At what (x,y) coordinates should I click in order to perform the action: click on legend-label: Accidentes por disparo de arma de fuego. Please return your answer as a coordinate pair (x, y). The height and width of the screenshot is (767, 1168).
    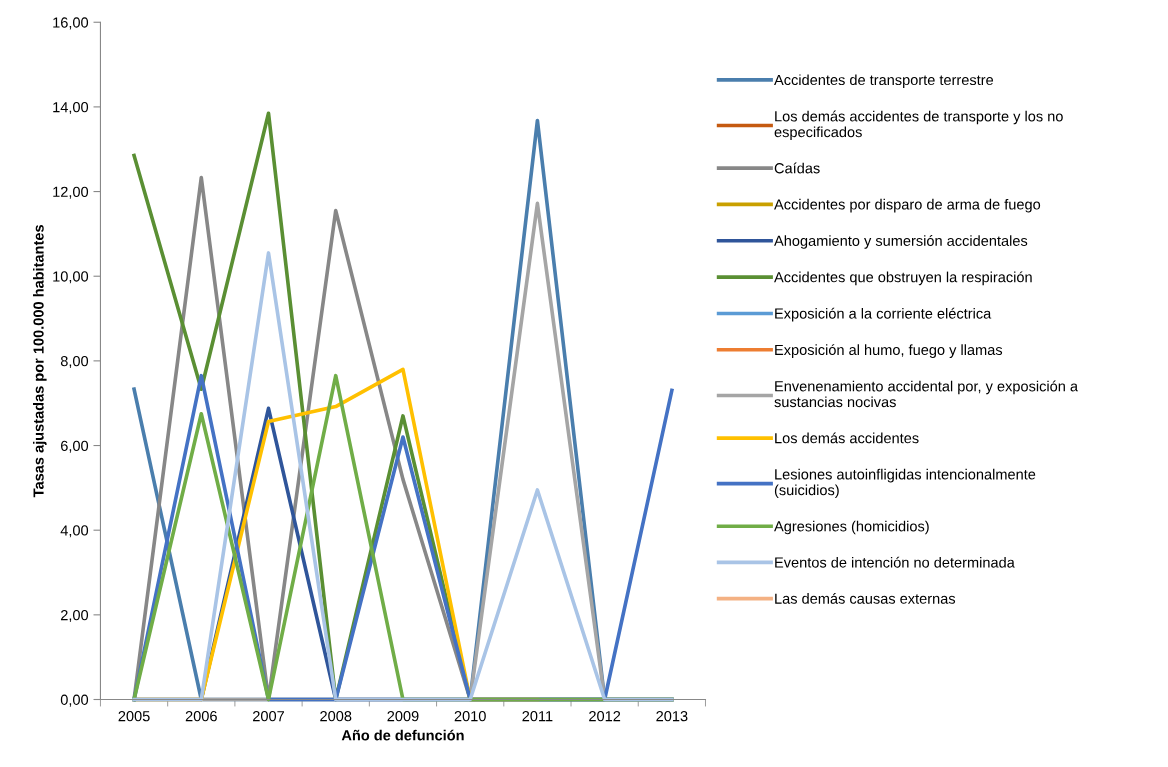
    Looking at the image, I should click on (907, 205).